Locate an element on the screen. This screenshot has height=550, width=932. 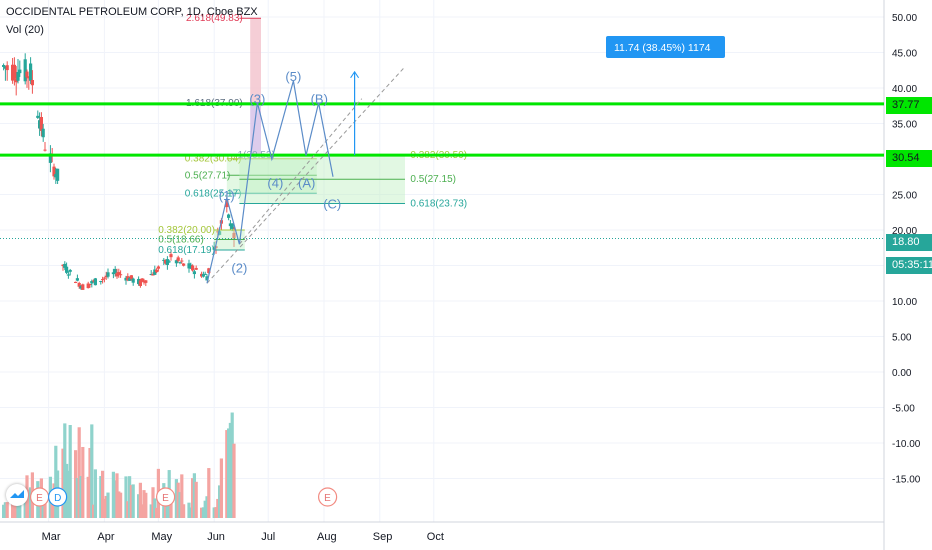
wave-label-3: (3) is located at coordinates (257, 99).